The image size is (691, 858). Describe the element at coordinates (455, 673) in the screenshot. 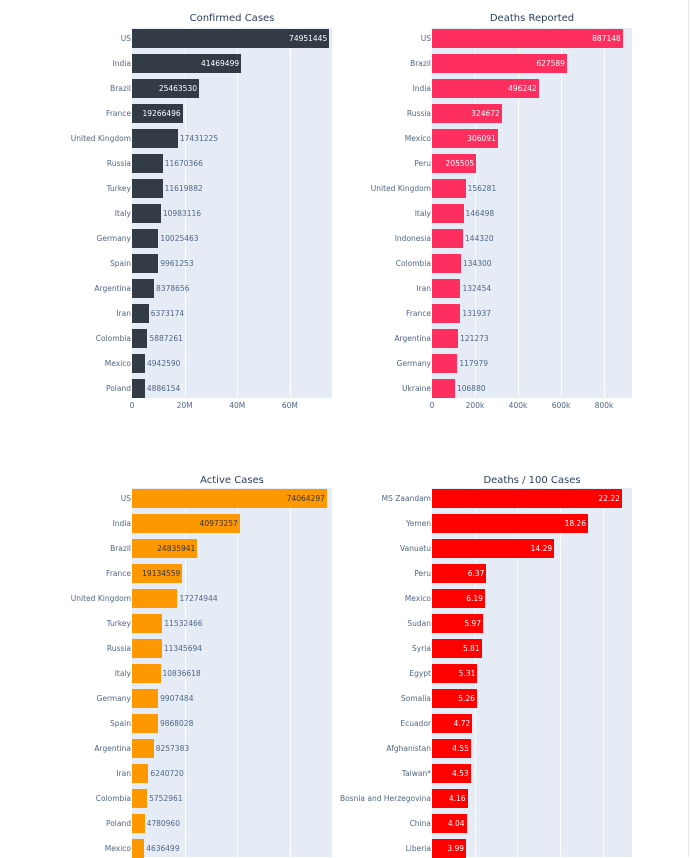

I see `bar-egypt` at that location.